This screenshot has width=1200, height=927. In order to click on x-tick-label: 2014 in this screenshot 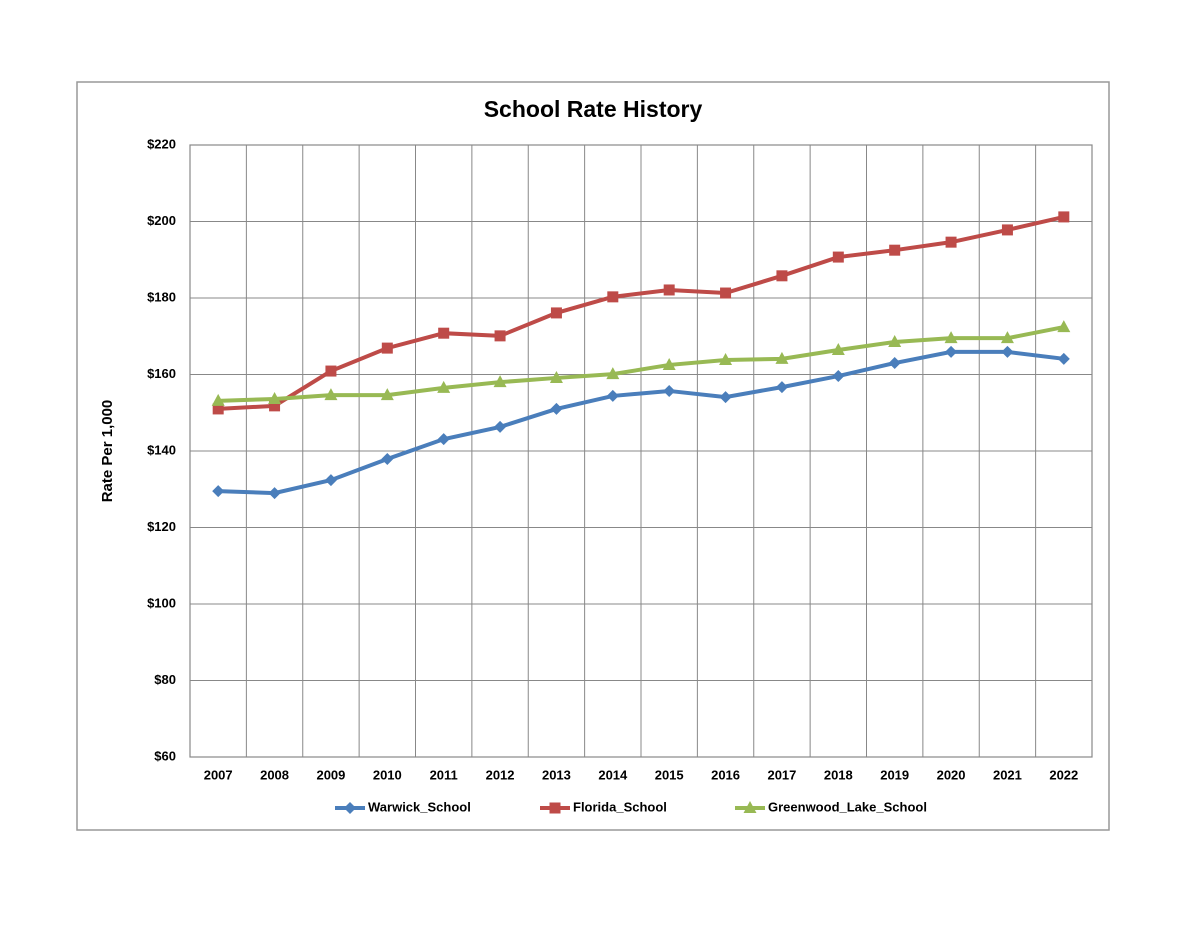, I will do `click(613, 774)`.